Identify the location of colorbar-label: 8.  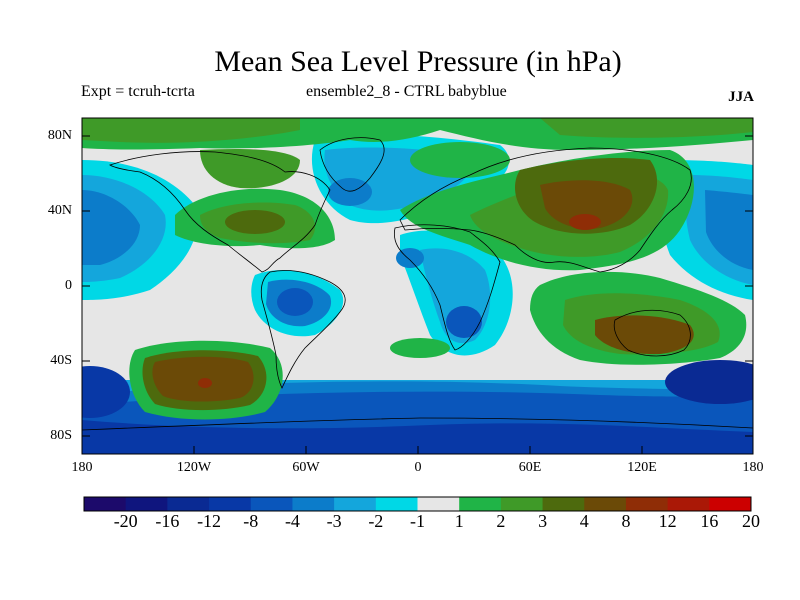
(626, 521).